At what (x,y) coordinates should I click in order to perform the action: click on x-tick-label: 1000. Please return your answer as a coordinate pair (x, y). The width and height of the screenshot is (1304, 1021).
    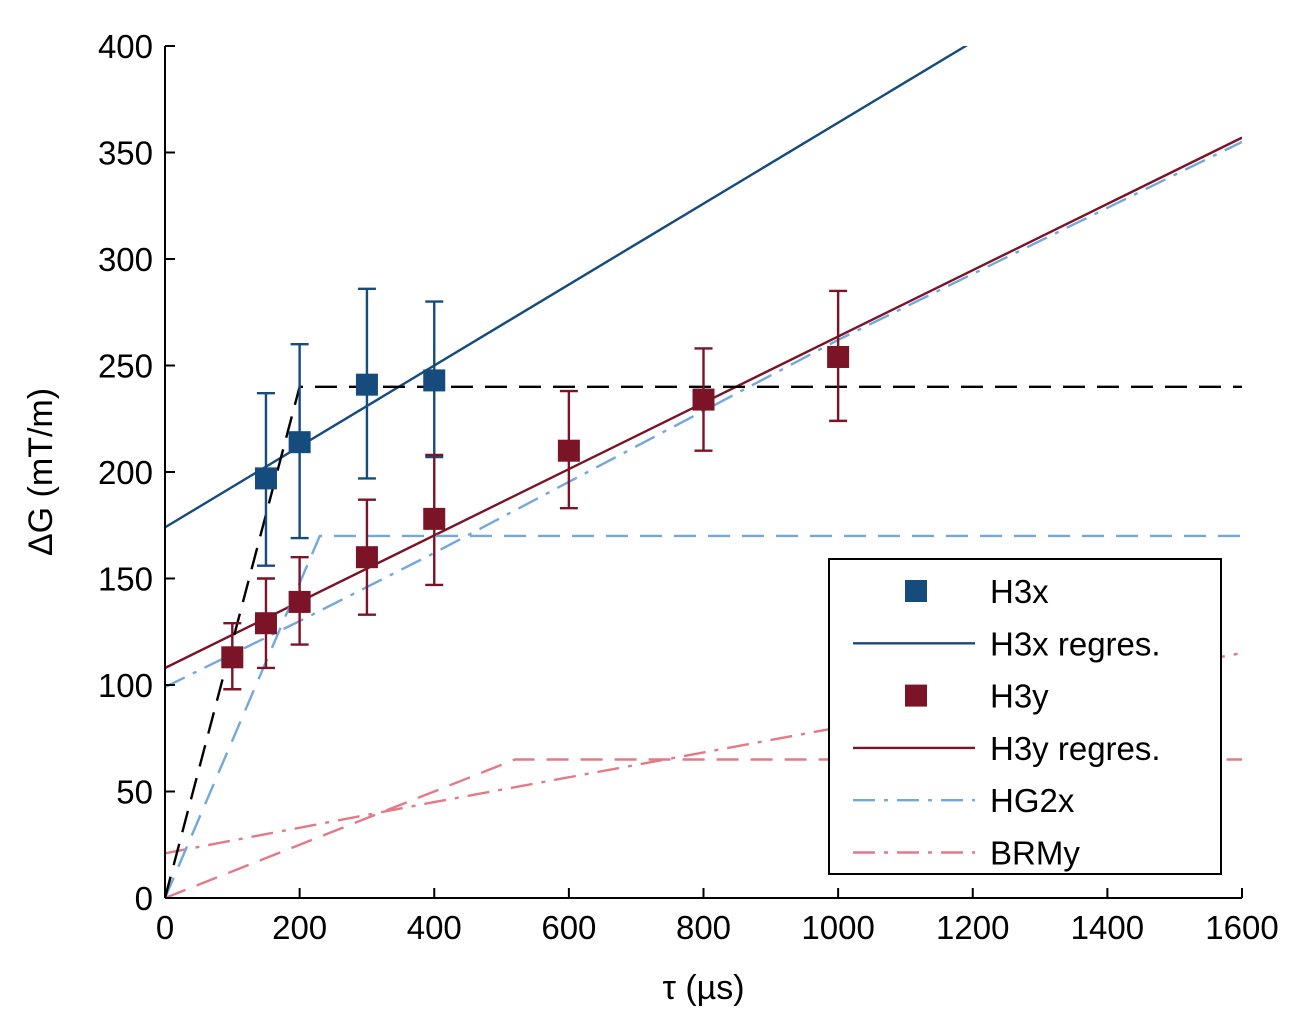
    Looking at the image, I should click on (837, 927).